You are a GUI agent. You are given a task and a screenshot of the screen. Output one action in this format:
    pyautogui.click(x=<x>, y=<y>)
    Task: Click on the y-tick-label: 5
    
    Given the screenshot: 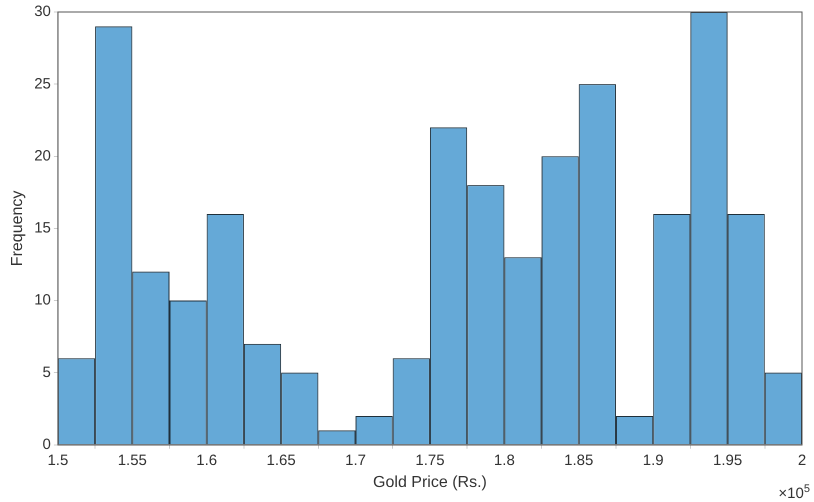 What is the action you would take?
    pyautogui.click(x=46, y=372)
    